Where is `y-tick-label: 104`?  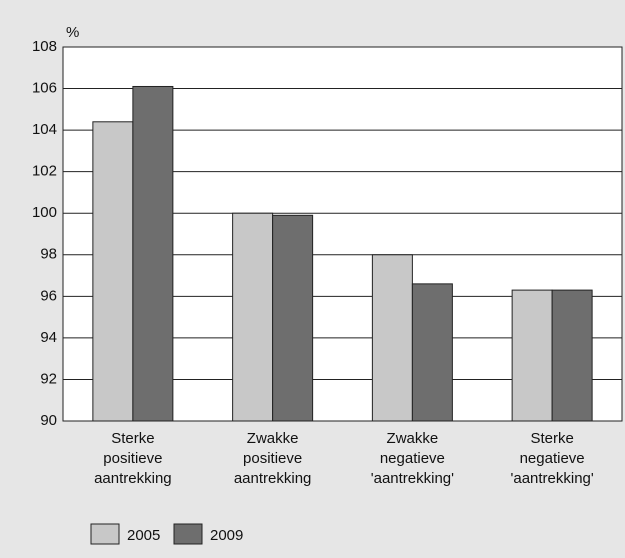
y-tick-label: 104 is located at coordinates (44, 129).